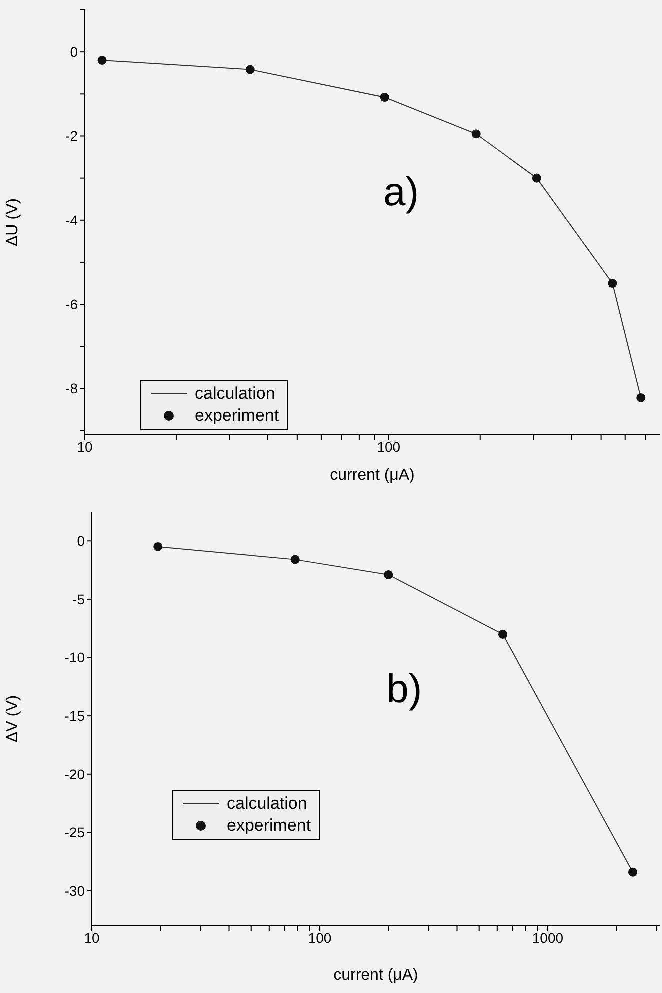 This screenshot has height=993, width=662. I want to click on y-tick-label: -4, so click(72, 220).